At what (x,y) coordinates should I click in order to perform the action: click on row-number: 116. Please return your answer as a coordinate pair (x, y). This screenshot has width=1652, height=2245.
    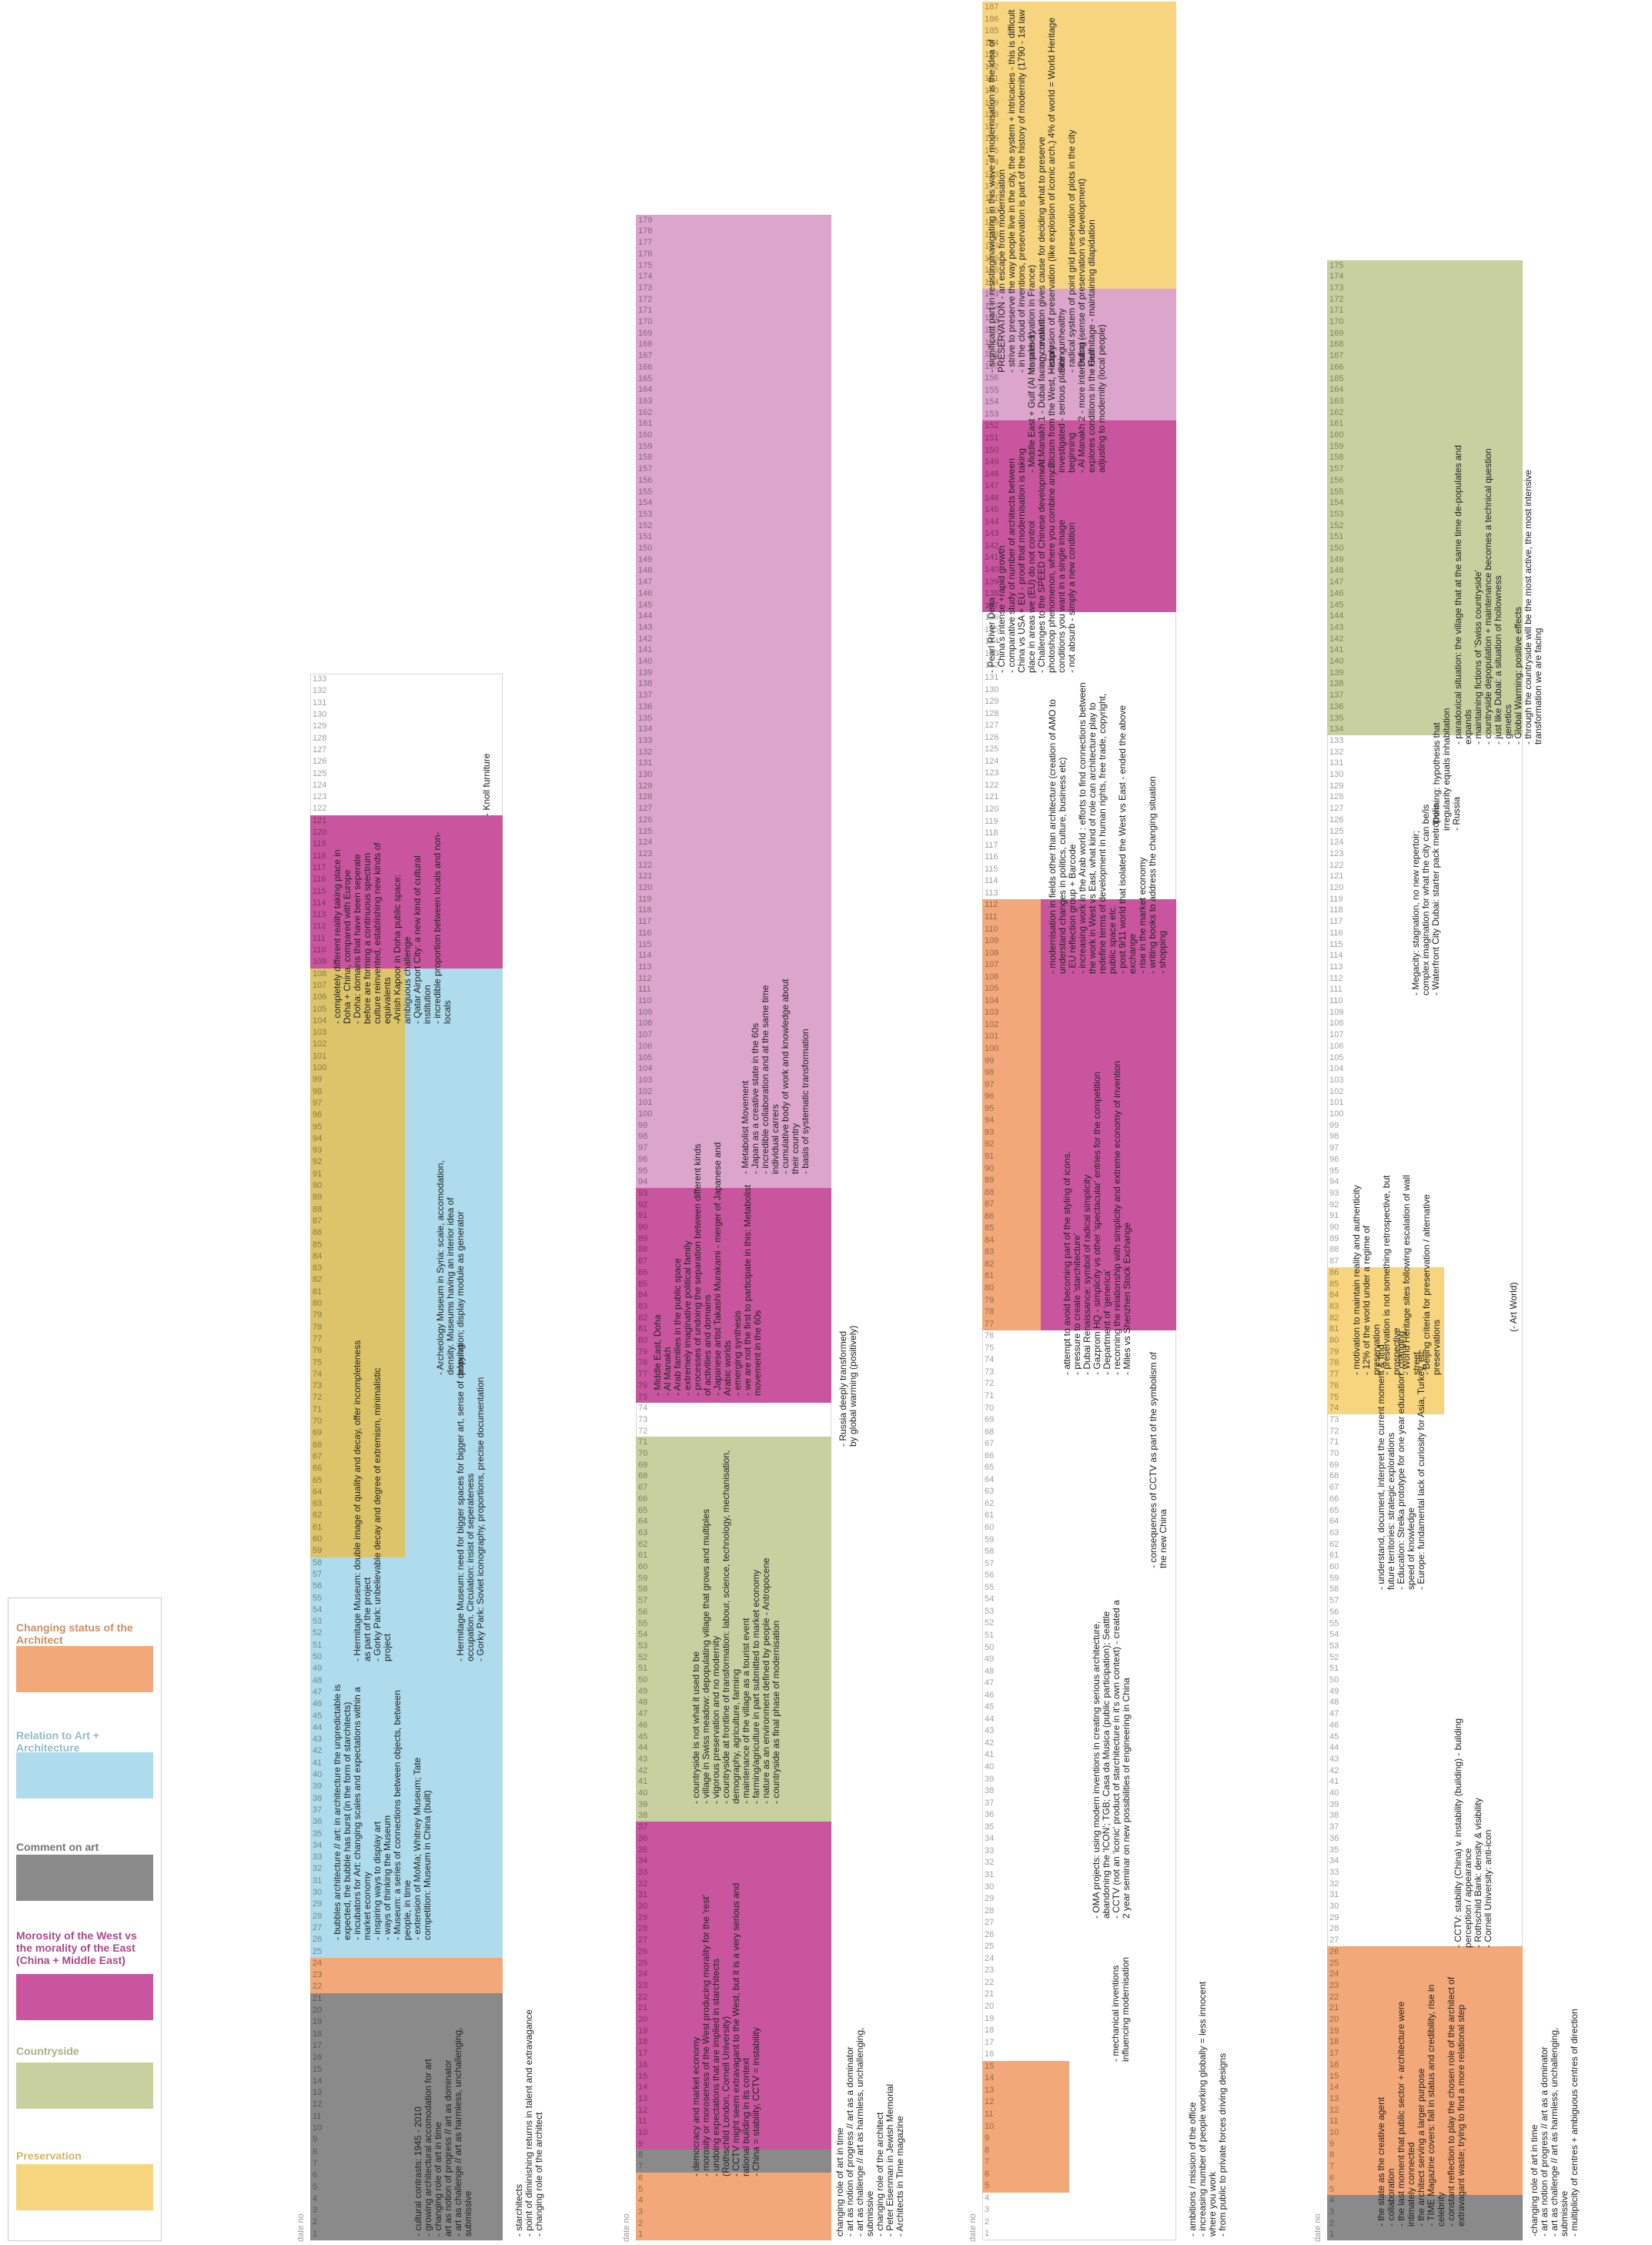
    Looking at the image, I should click on (319, 880).